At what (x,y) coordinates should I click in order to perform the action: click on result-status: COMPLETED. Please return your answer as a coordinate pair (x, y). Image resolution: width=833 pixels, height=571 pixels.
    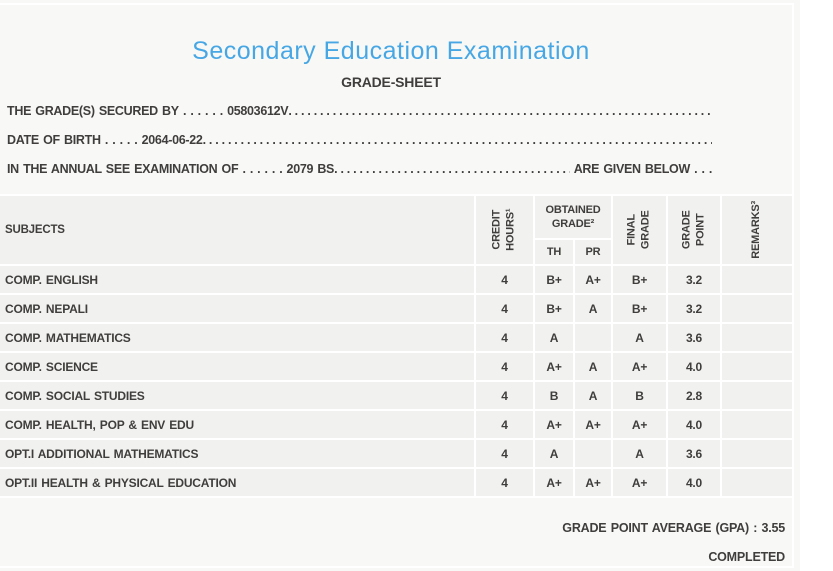
    Looking at the image, I should click on (746, 557).